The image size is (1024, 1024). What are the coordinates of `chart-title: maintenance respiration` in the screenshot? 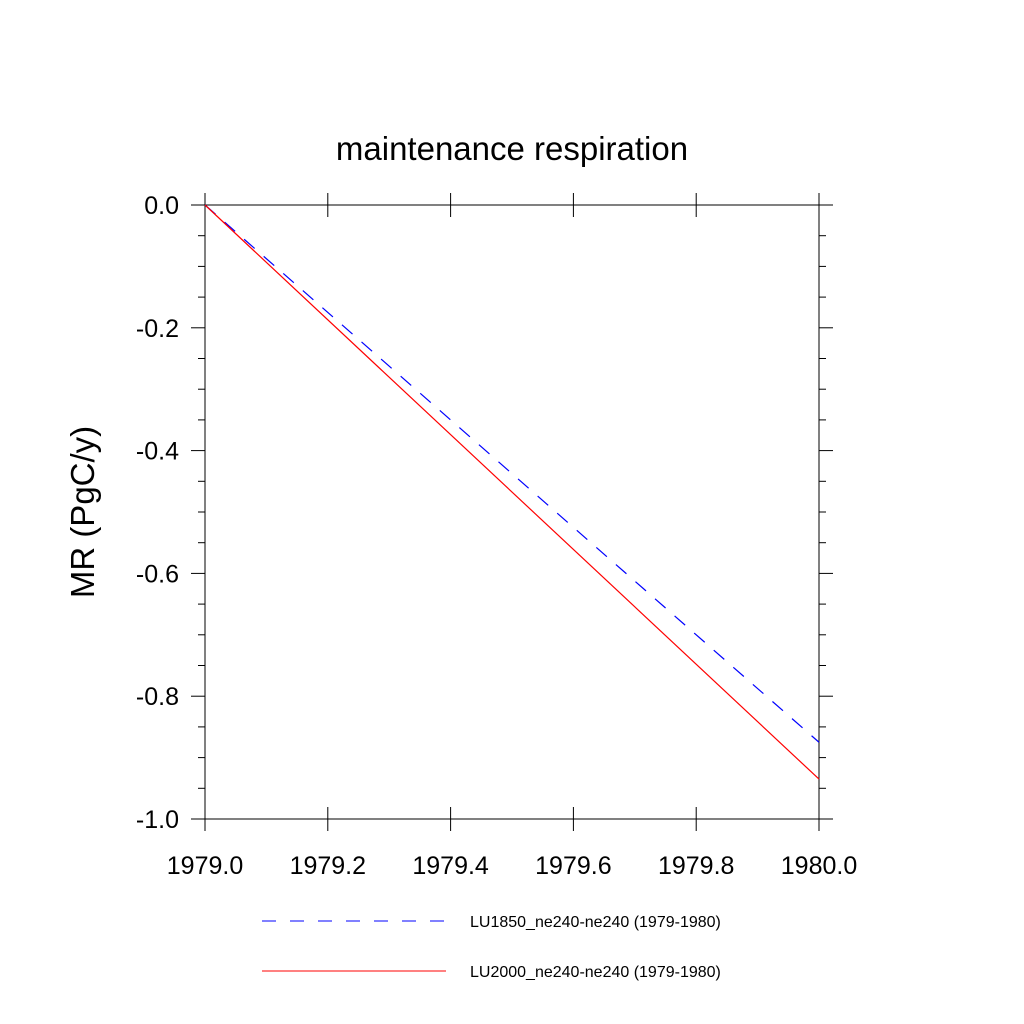 It's located at (512, 148).